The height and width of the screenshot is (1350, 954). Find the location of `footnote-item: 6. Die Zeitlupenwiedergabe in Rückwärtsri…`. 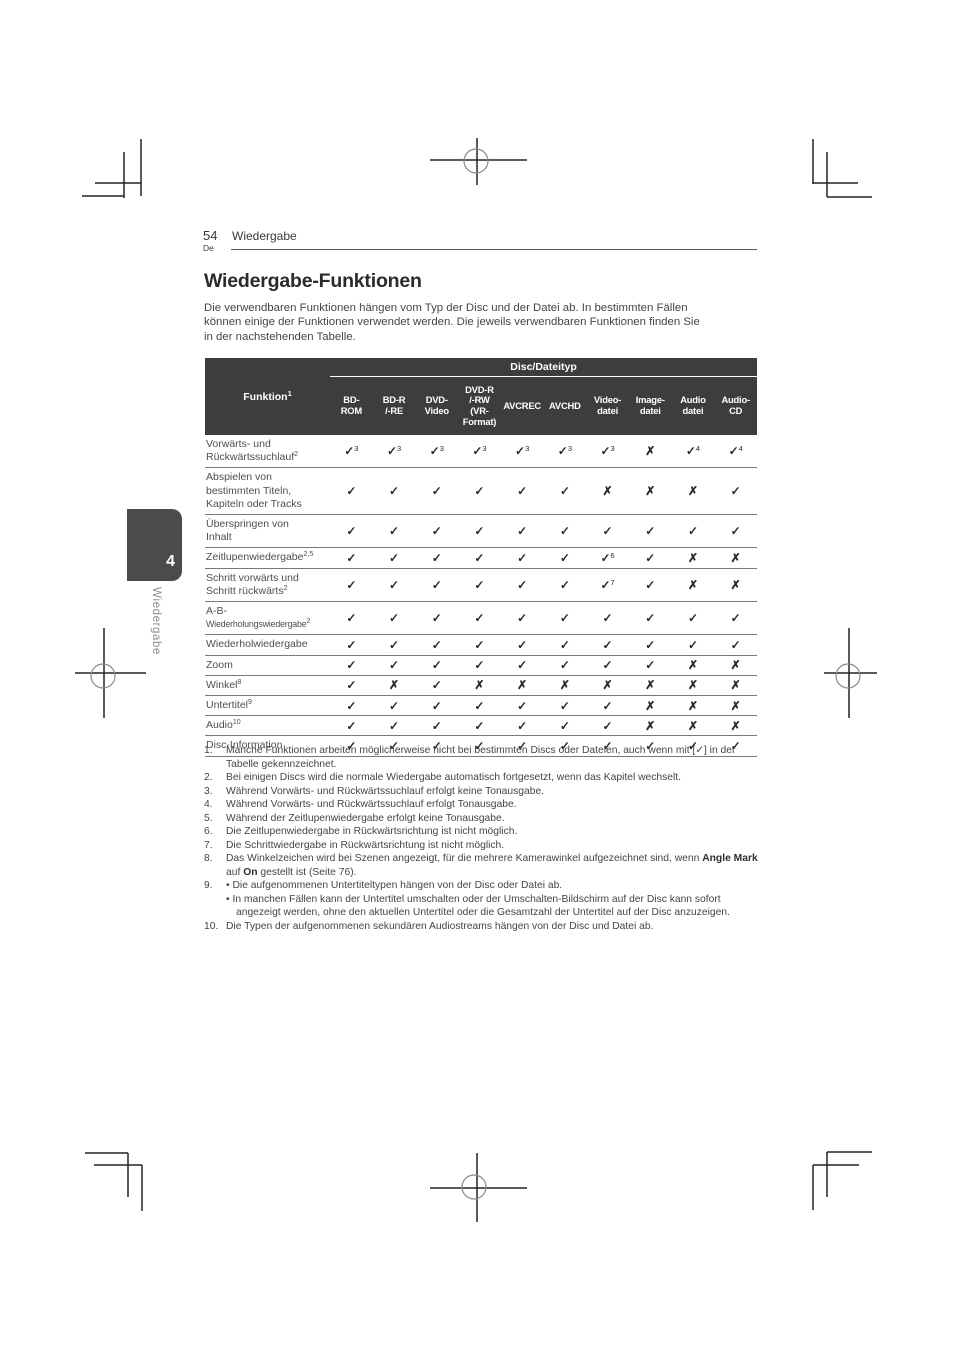

footnote-item: 6. Die Zeitlupenwiedergabe in Rückwärtsri… is located at coordinates (485, 832).